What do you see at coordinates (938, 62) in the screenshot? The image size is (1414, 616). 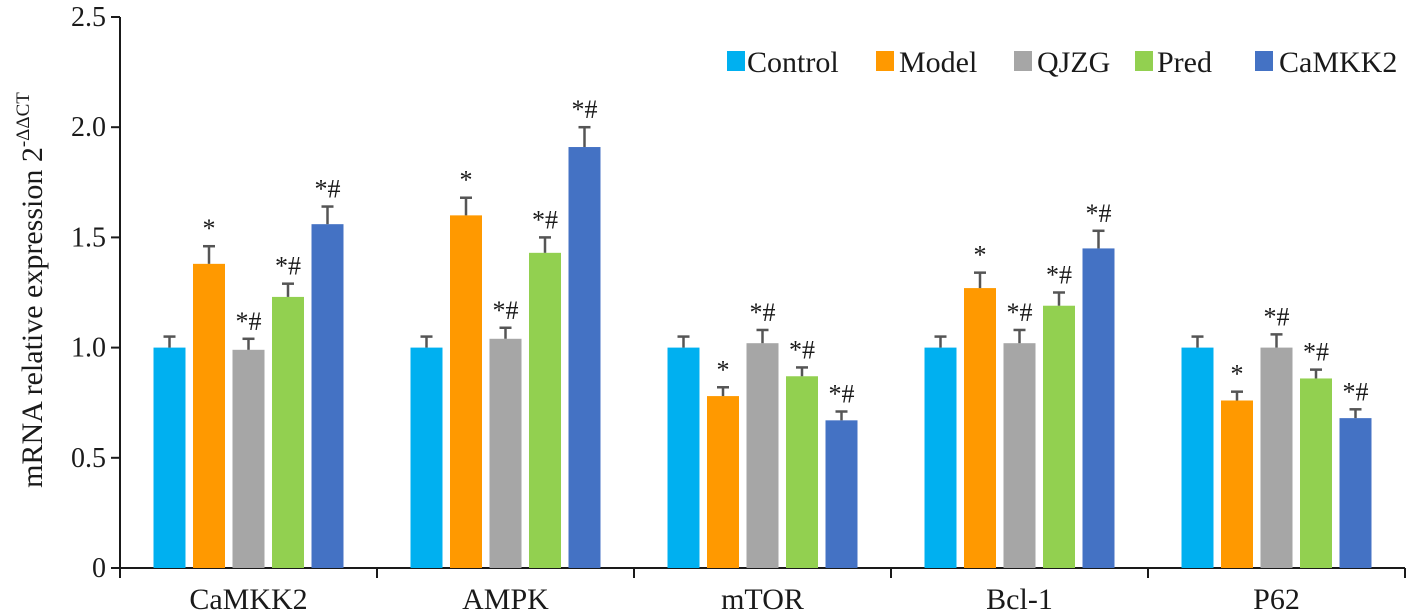 I see `legend-label: Model` at bounding box center [938, 62].